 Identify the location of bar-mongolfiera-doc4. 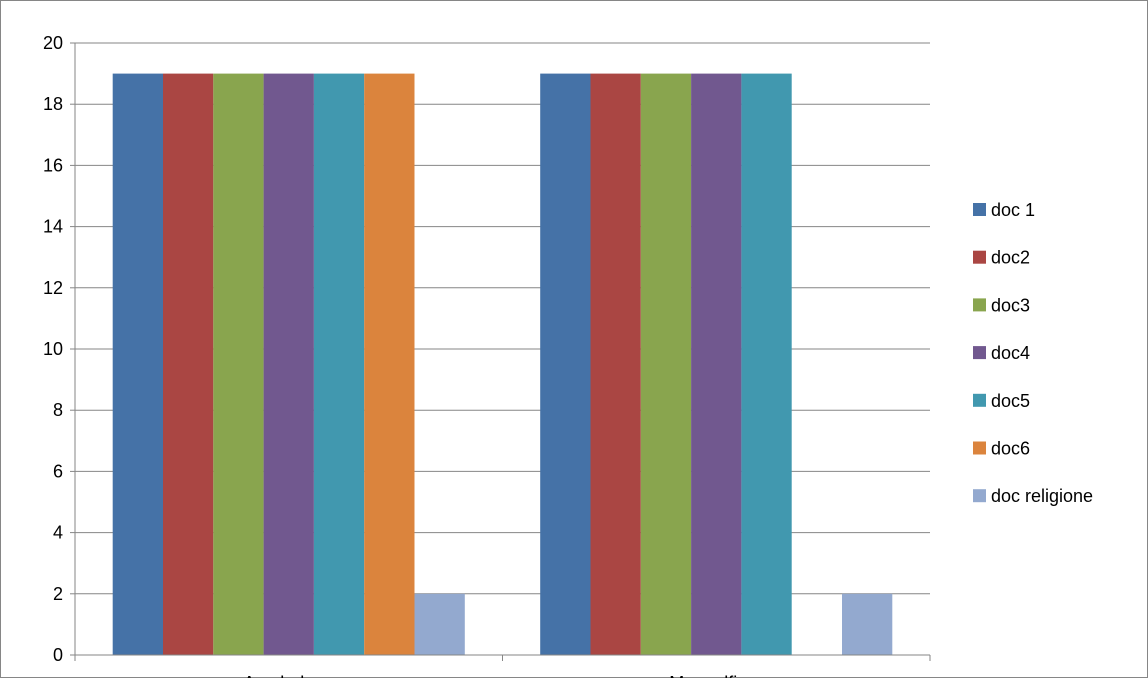
(716, 364).